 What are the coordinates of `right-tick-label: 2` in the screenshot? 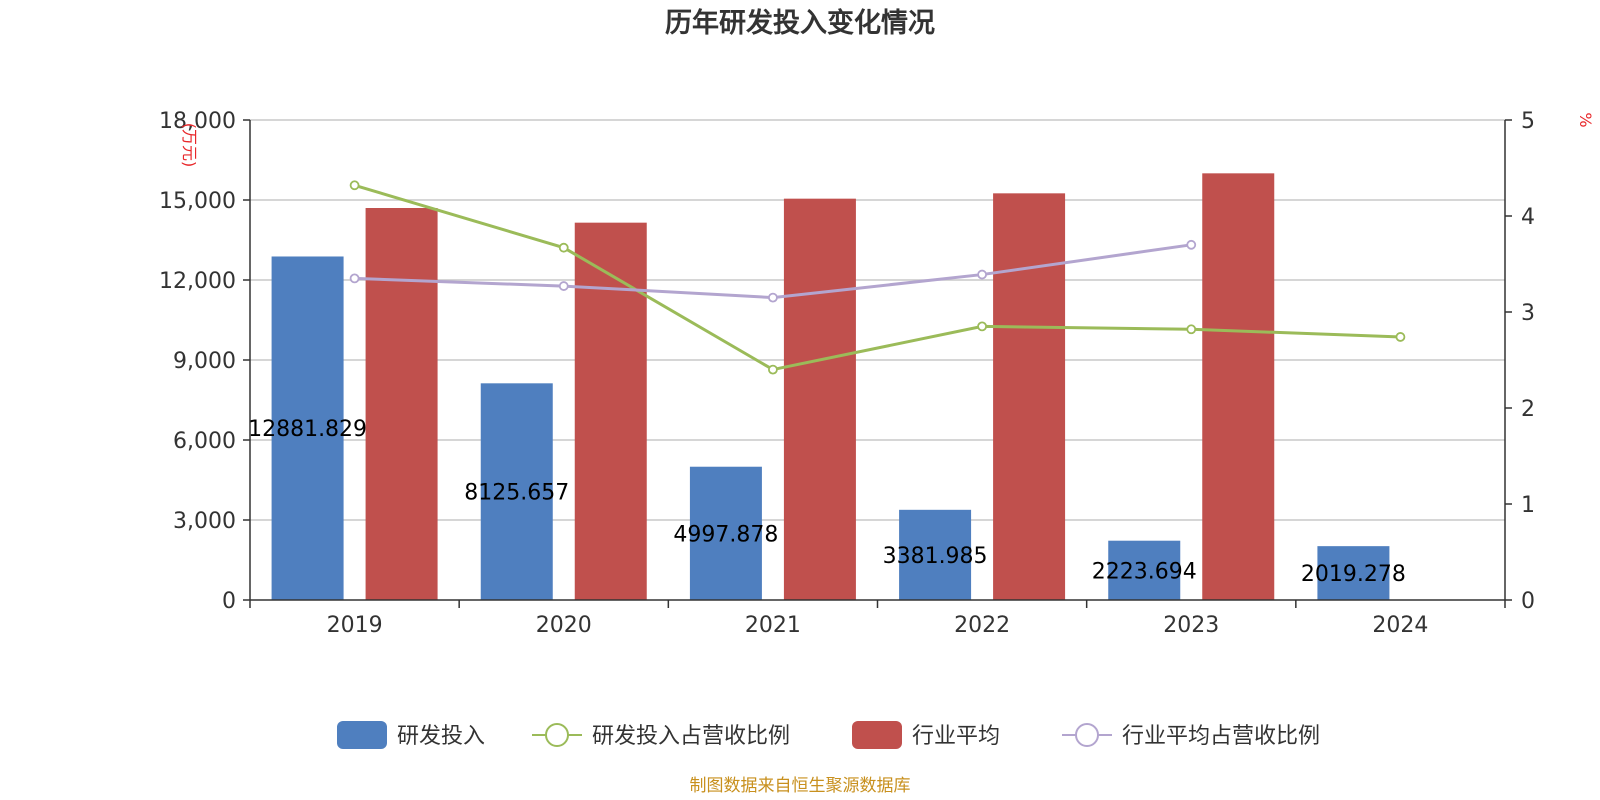 It's located at (1528, 409).